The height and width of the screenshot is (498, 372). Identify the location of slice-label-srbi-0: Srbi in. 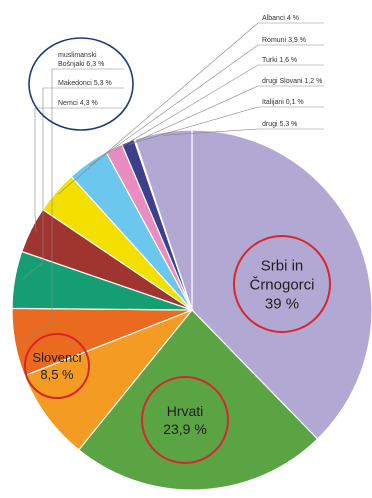
(282, 265).